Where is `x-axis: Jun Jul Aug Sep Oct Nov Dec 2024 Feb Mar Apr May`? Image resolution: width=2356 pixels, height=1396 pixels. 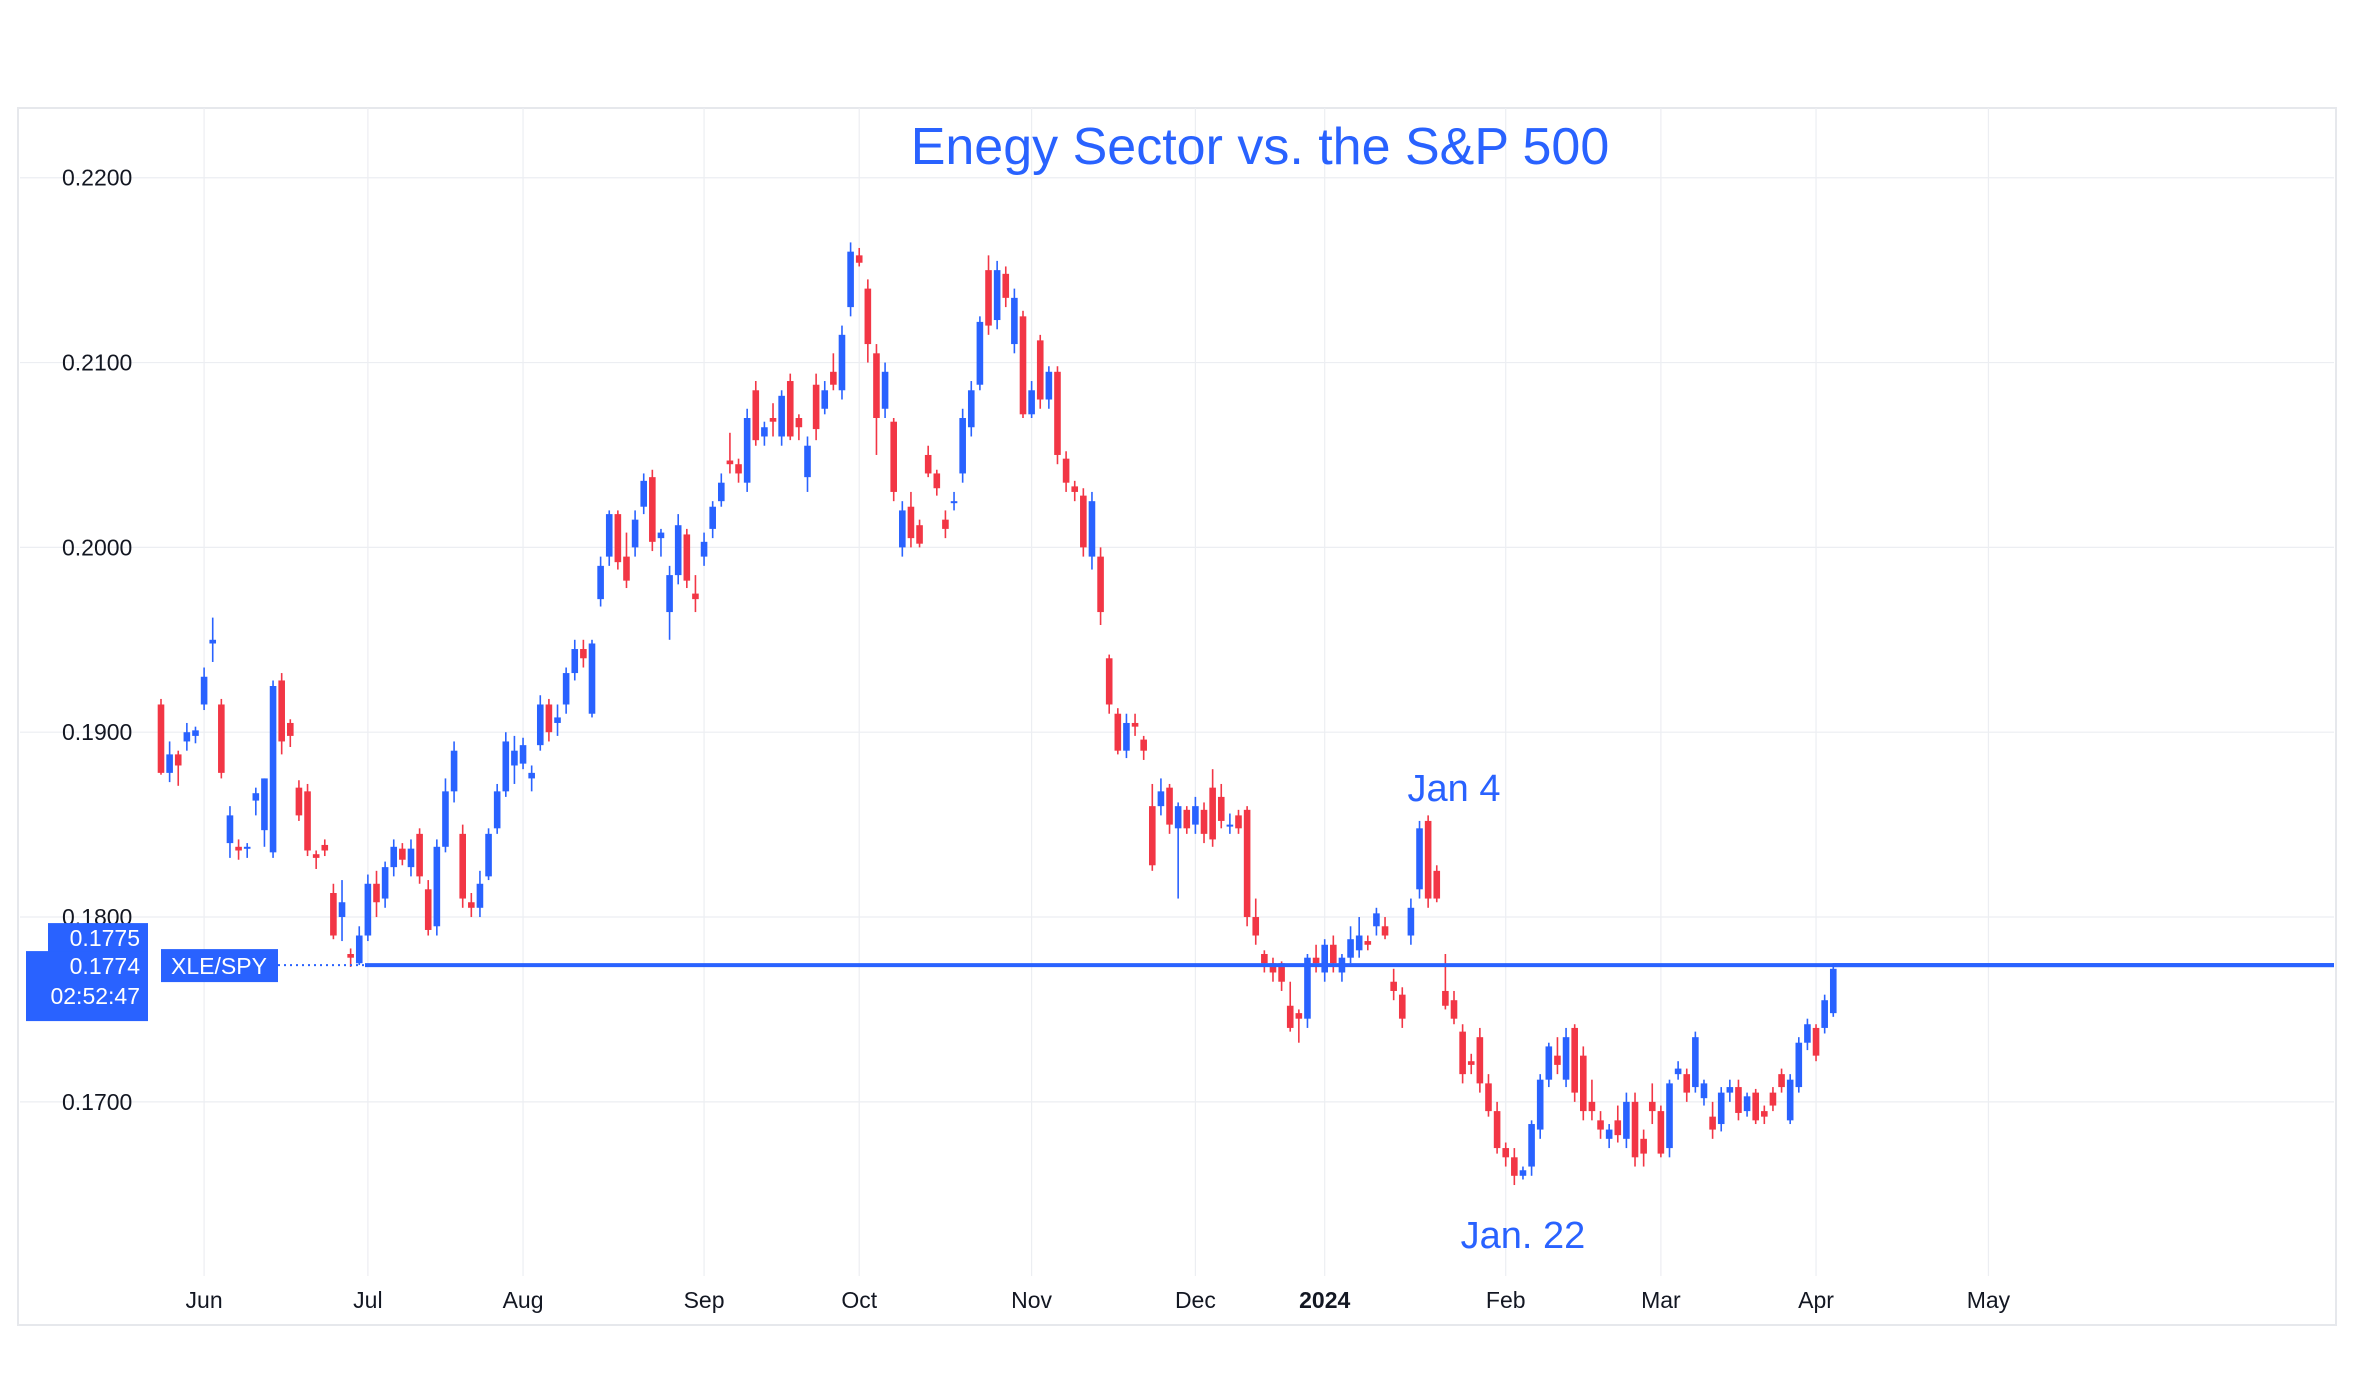 x-axis: Jun Jul Aug Sep Oct Nov Dec 2024 Feb Mar Apr May is located at coordinates (1098, 1300).